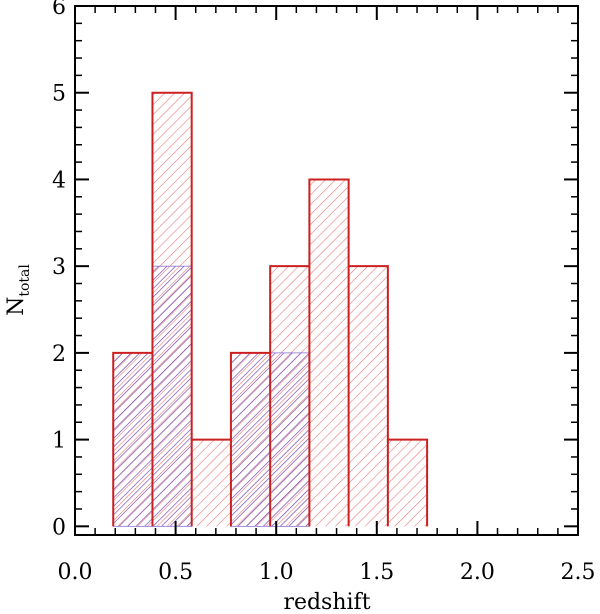 Image resolution: width=600 pixels, height=614 pixels. Describe the element at coordinates (59, 354) in the screenshot. I see `y-tick-label: 2` at that location.